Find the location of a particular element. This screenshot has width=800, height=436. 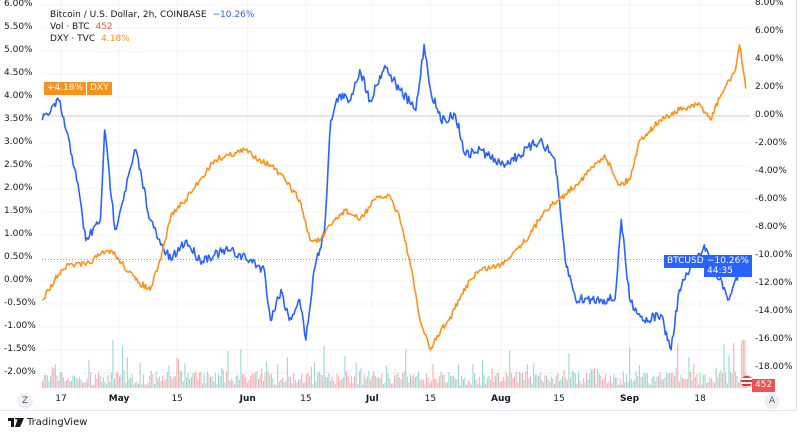

zoom-button: Z is located at coordinates (25, 401).